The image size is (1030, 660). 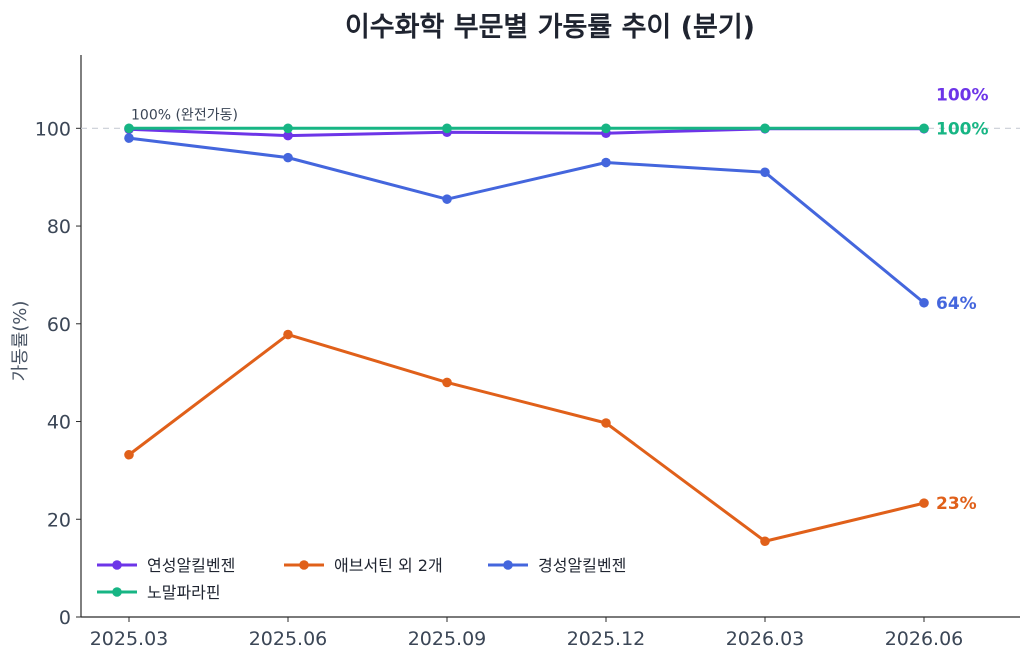 I want to click on legend-item: 노말파라핀, so click(x=159, y=592).